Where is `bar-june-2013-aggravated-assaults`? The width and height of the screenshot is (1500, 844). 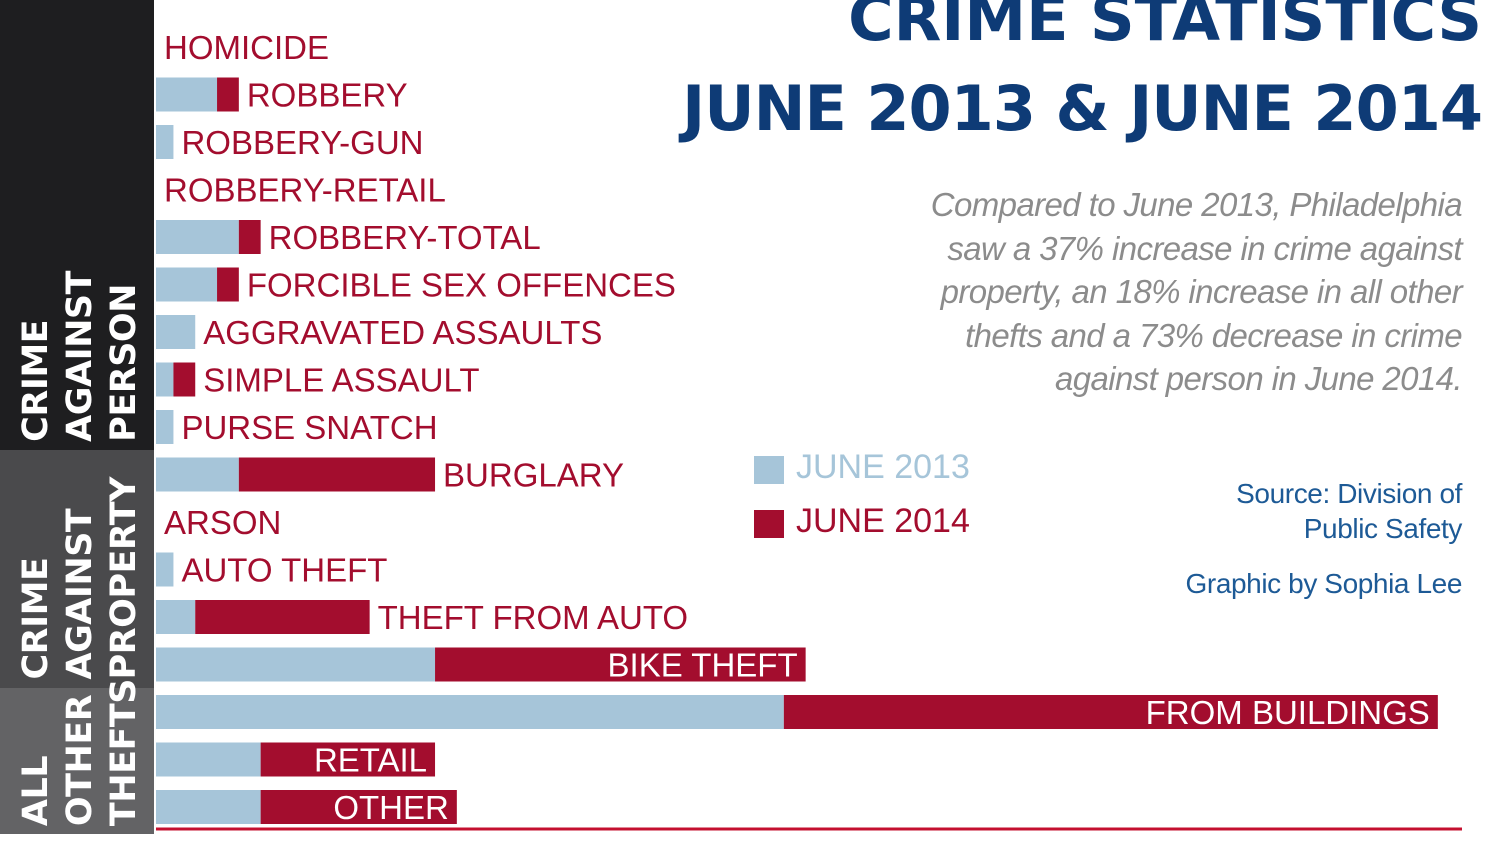 bar-june-2013-aggravated-assaults is located at coordinates (176, 332).